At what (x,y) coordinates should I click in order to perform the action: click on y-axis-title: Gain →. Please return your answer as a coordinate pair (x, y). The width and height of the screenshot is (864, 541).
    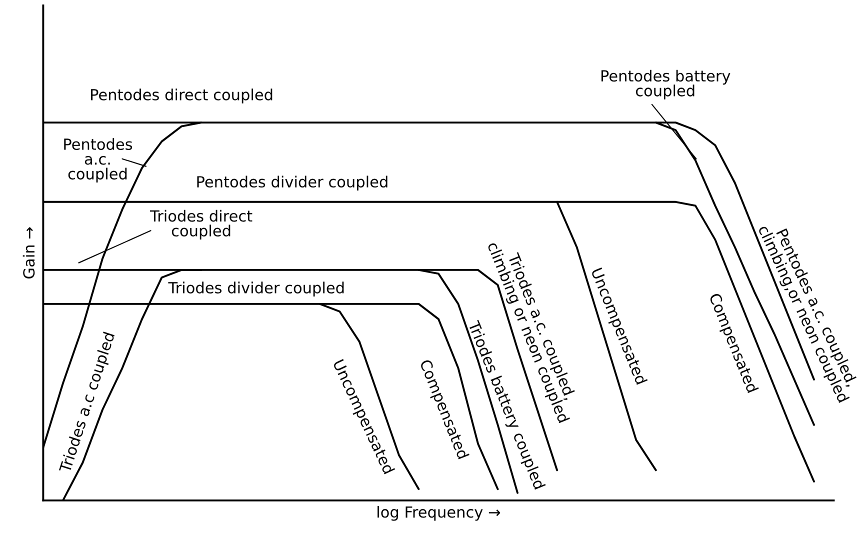
    Looking at the image, I should click on (28, 252).